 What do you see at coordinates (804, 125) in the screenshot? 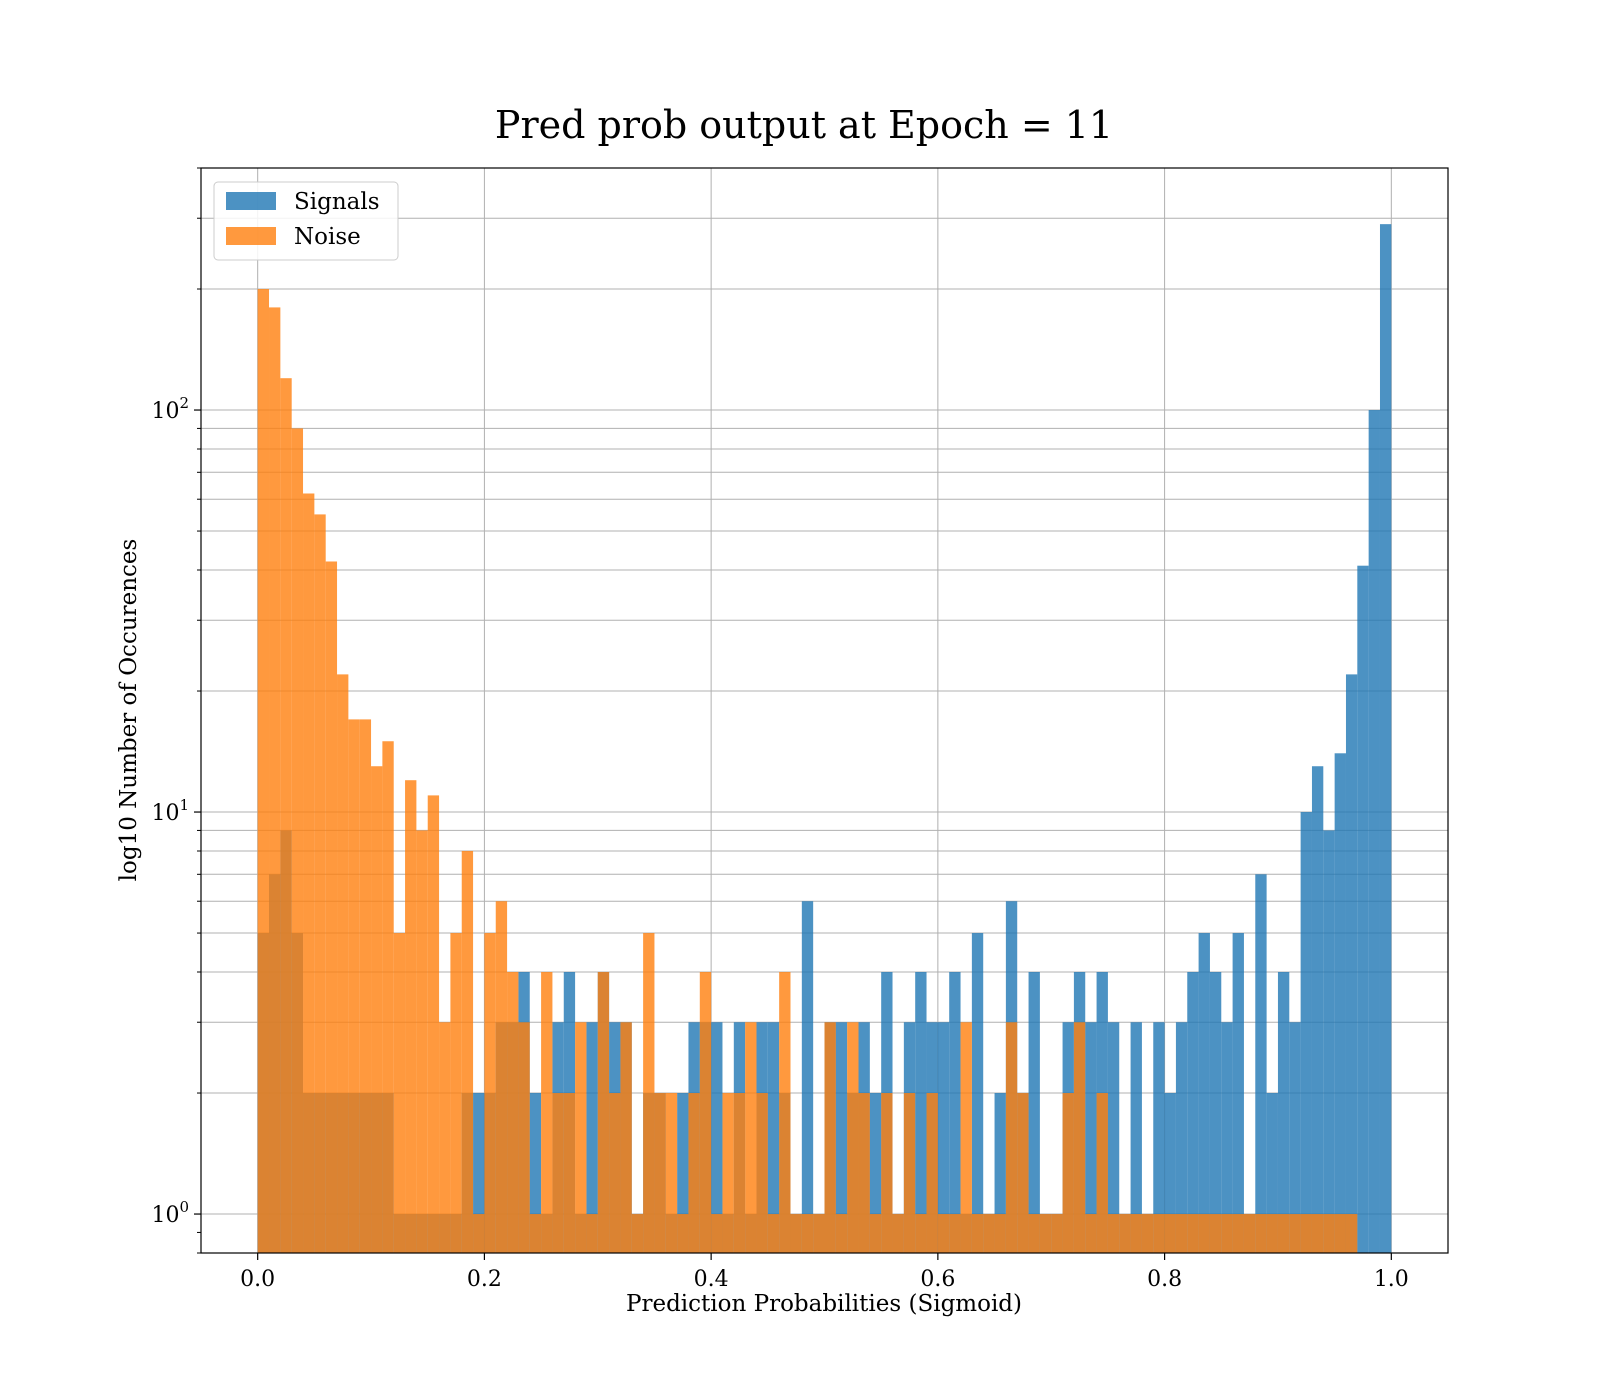
I see `chart-title: Pred prob output at Epoch = 11` at bounding box center [804, 125].